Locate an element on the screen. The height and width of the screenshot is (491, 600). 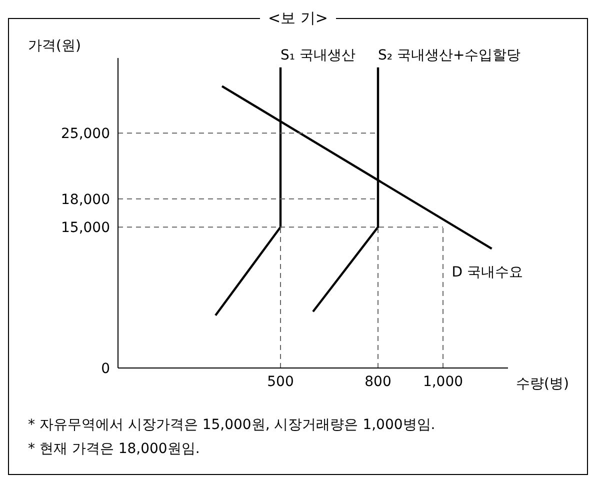
x-tick-label: 1,000 is located at coordinates (443, 382).